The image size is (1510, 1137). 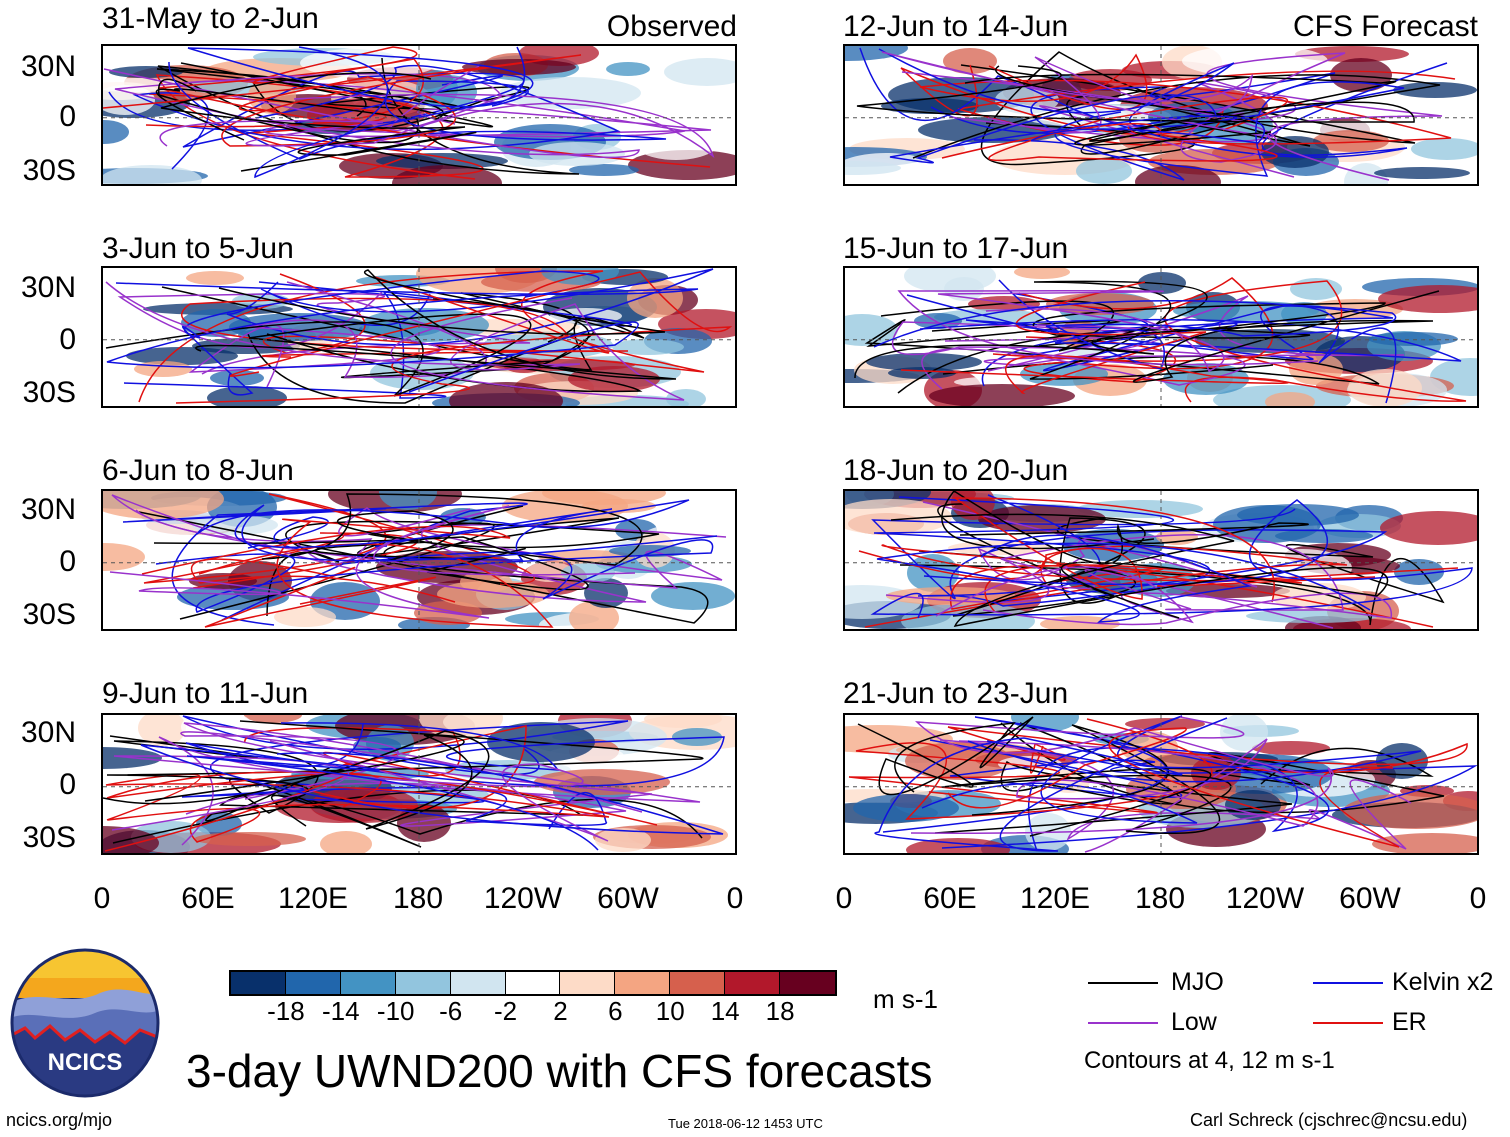 I want to click on contour-note: Contours at 4, 12 m s-1, so click(x=1209, y=1060).